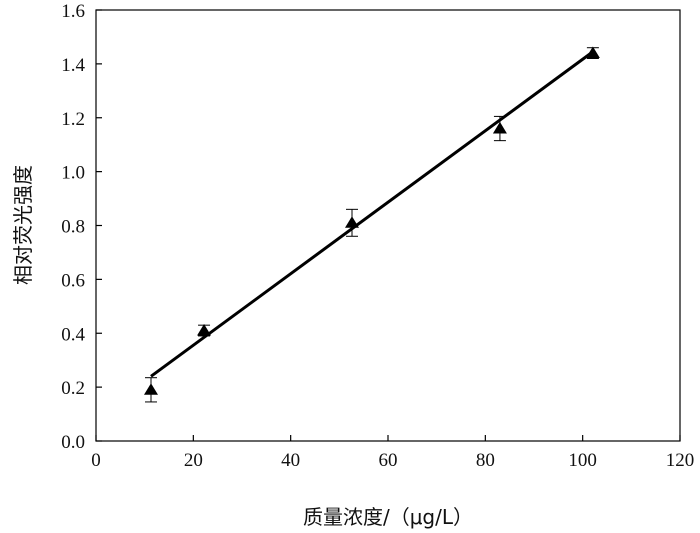 Image resolution: width=700 pixels, height=533 pixels. I want to click on x-tick-label: 0, so click(96, 460).